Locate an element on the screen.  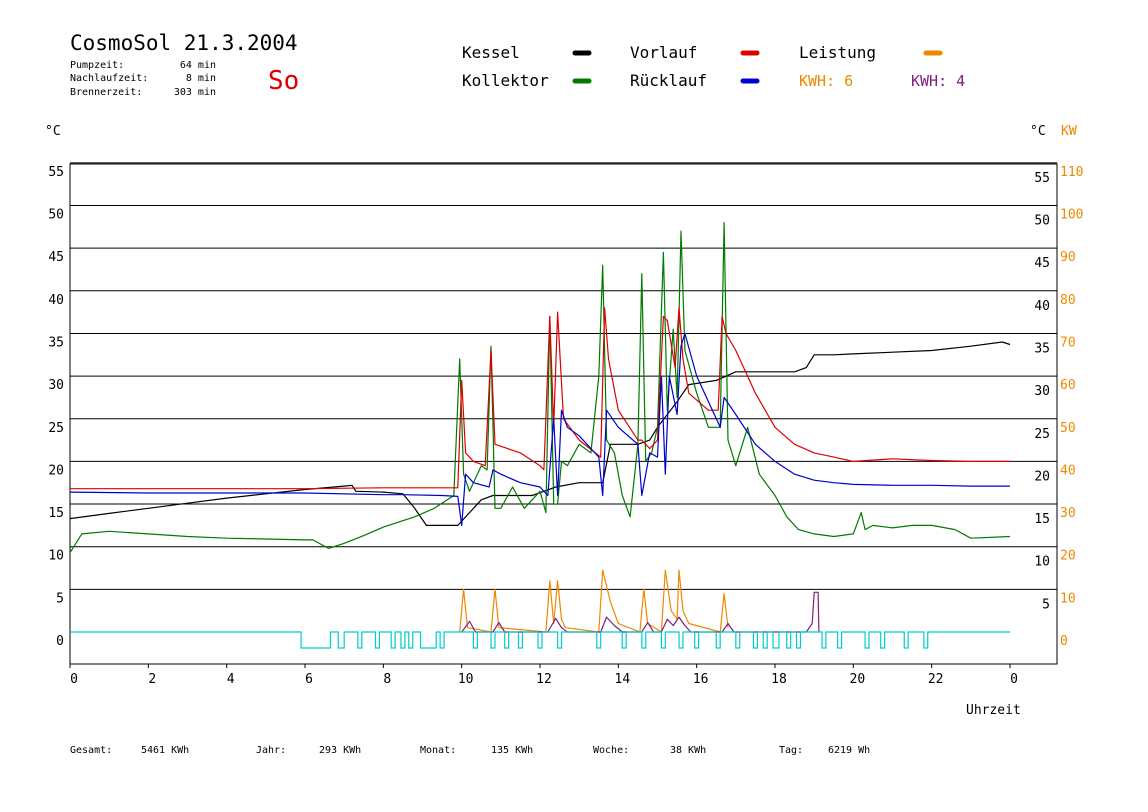
y-tick-power: 70 is located at coordinates (1068, 342).